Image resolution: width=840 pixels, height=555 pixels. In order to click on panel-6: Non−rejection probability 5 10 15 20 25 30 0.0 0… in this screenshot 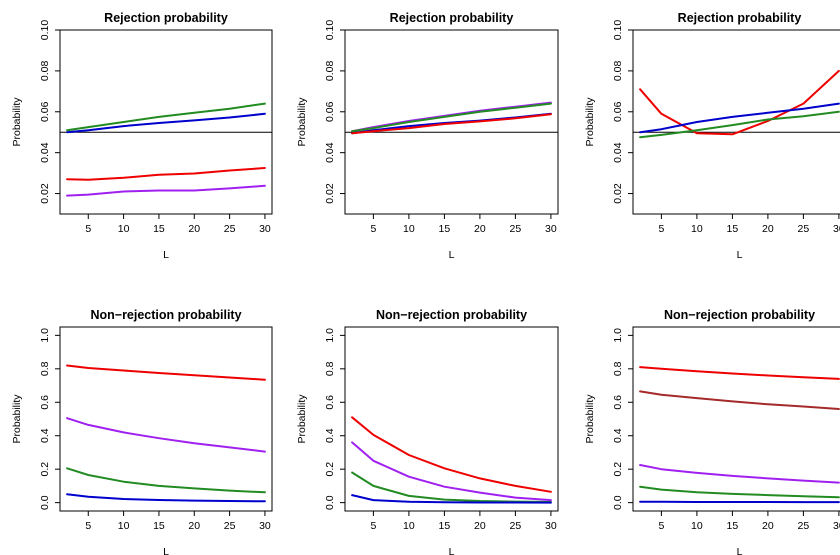, I will do `click(712, 431)`.